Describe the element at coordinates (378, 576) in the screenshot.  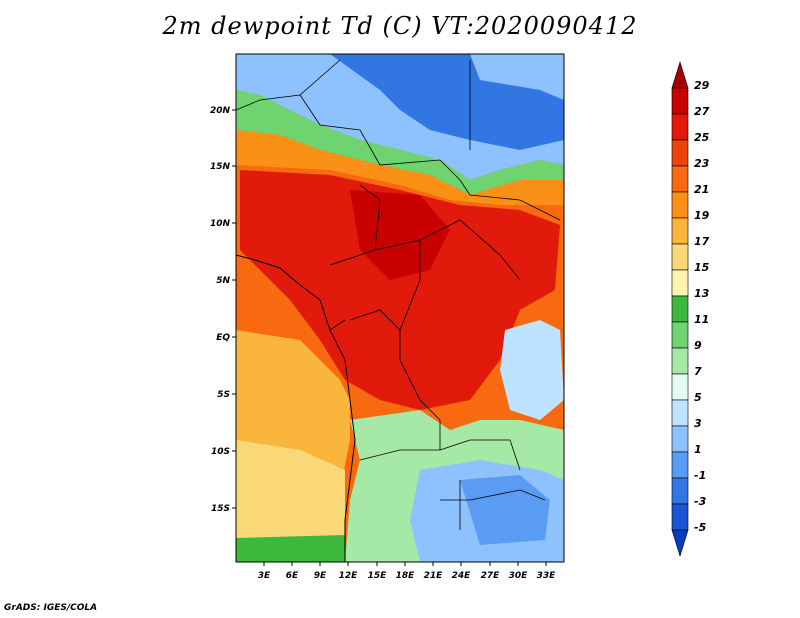
I see `lon-label: 15E` at that location.